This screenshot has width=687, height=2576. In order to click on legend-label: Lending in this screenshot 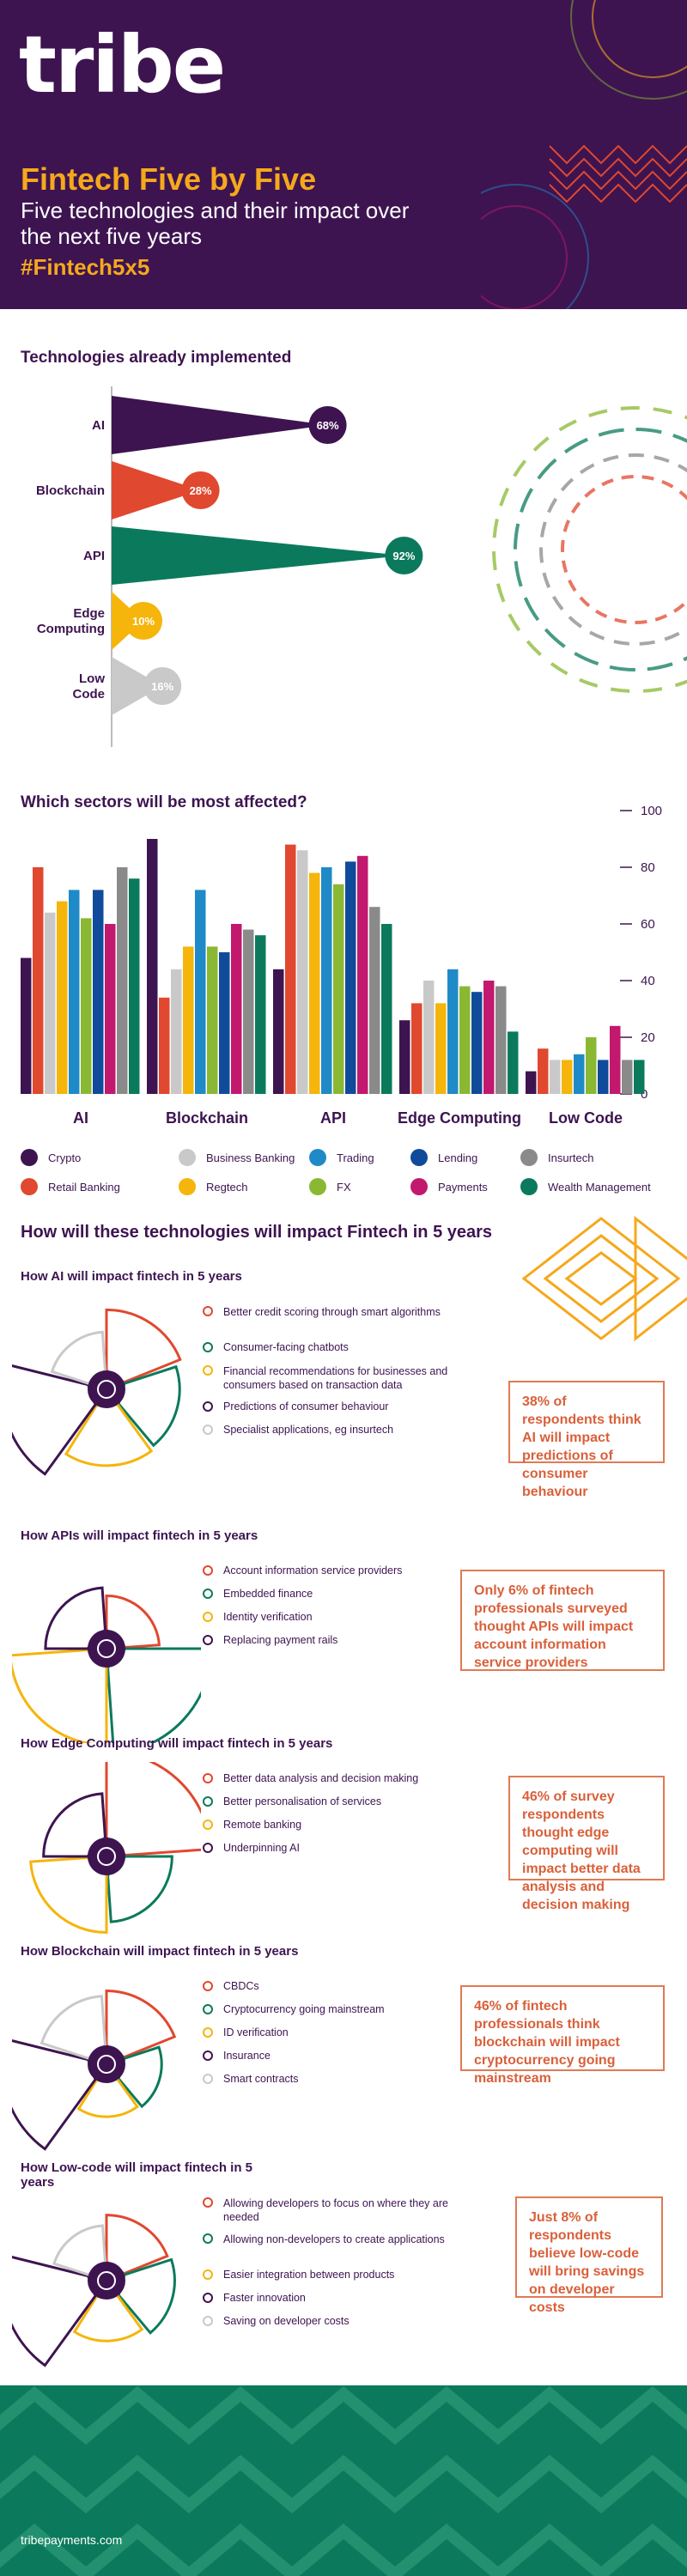, I will do `click(458, 1158)`.